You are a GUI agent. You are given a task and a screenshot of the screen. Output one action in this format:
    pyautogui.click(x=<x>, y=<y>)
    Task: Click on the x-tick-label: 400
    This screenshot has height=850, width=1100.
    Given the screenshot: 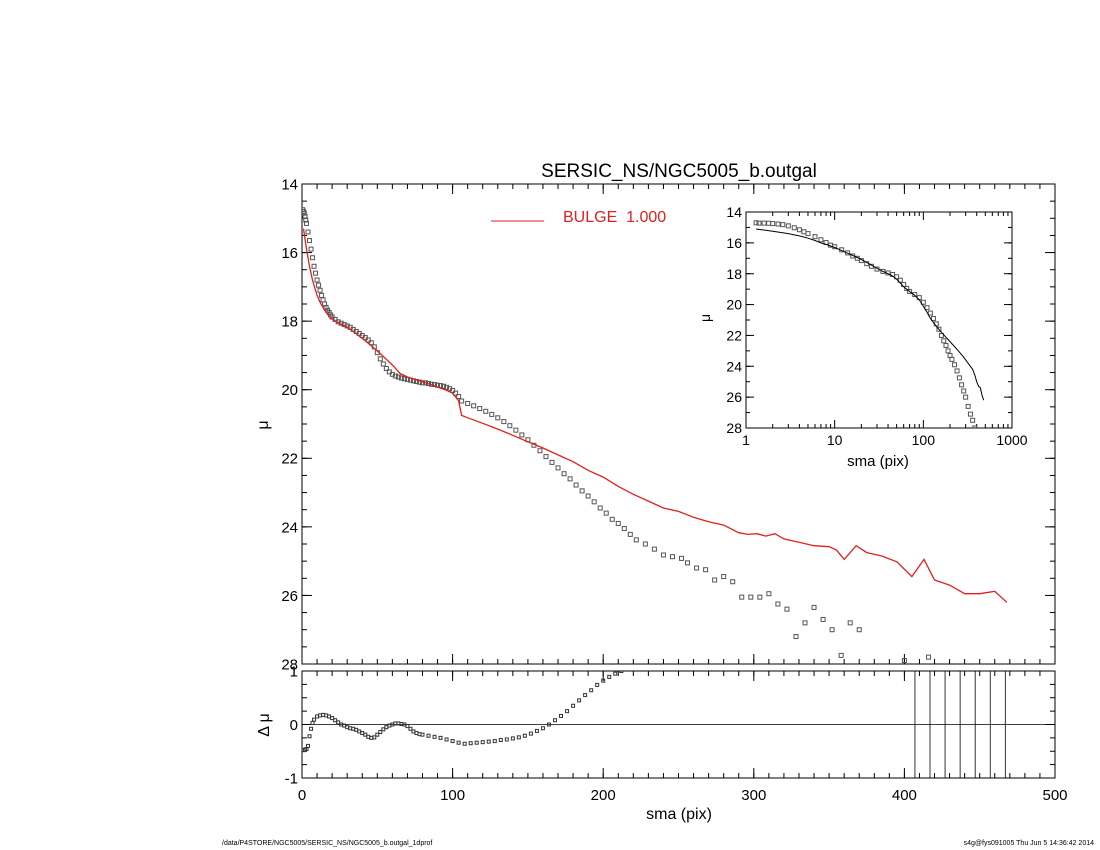 What is the action you would take?
    pyautogui.click(x=904, y=795)
    